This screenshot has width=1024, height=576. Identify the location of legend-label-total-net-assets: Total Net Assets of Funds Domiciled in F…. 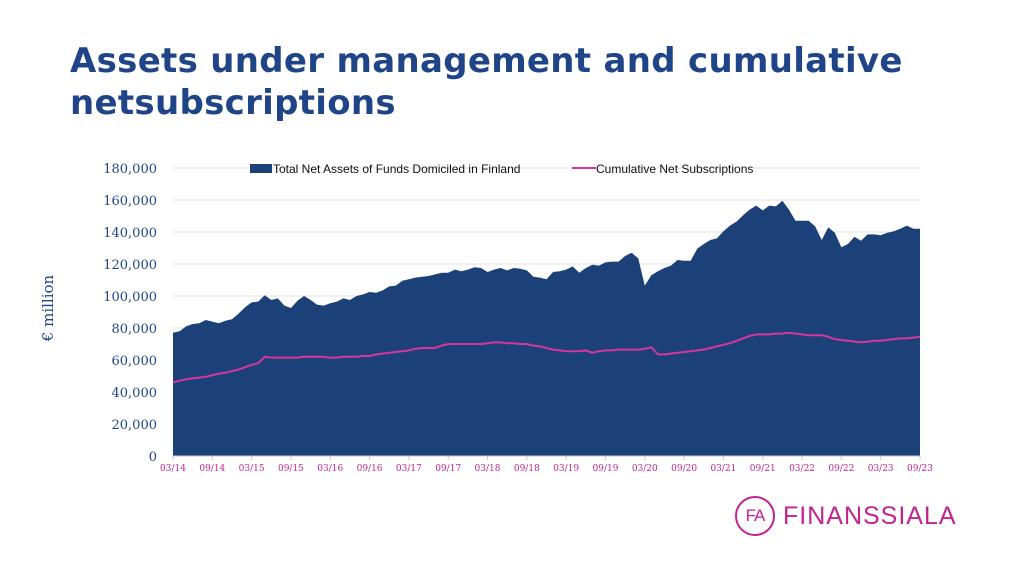
(396, 169).